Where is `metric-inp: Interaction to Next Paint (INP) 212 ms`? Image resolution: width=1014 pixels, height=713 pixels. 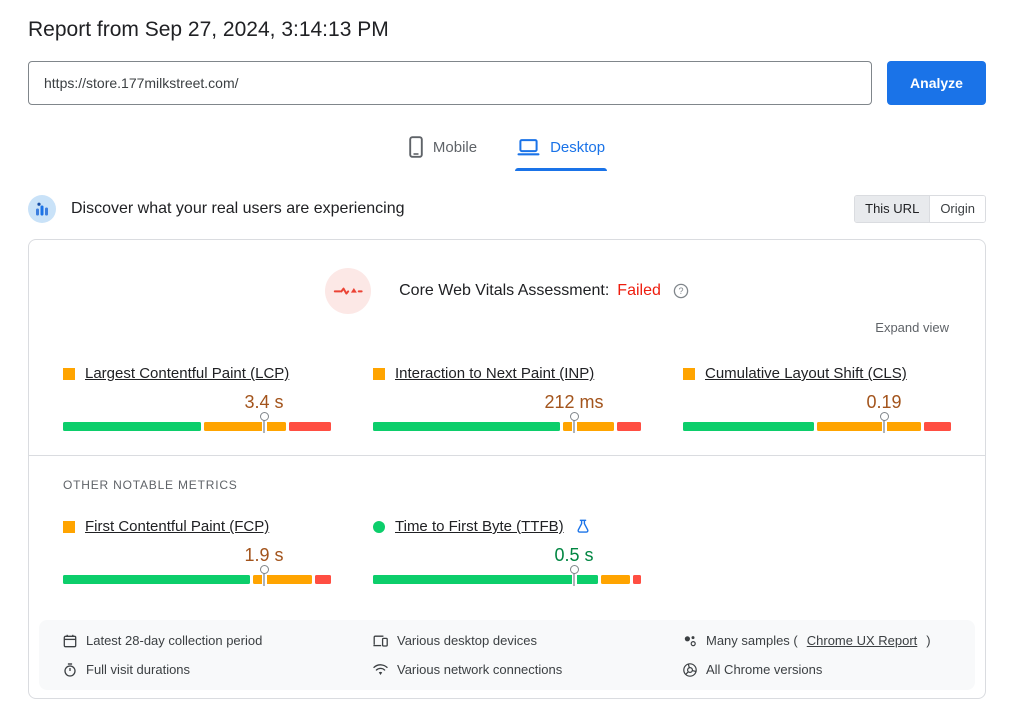 metric-inp: Interaction to Next Paint (INP) 212 ms is located at coordinates (507, 399).